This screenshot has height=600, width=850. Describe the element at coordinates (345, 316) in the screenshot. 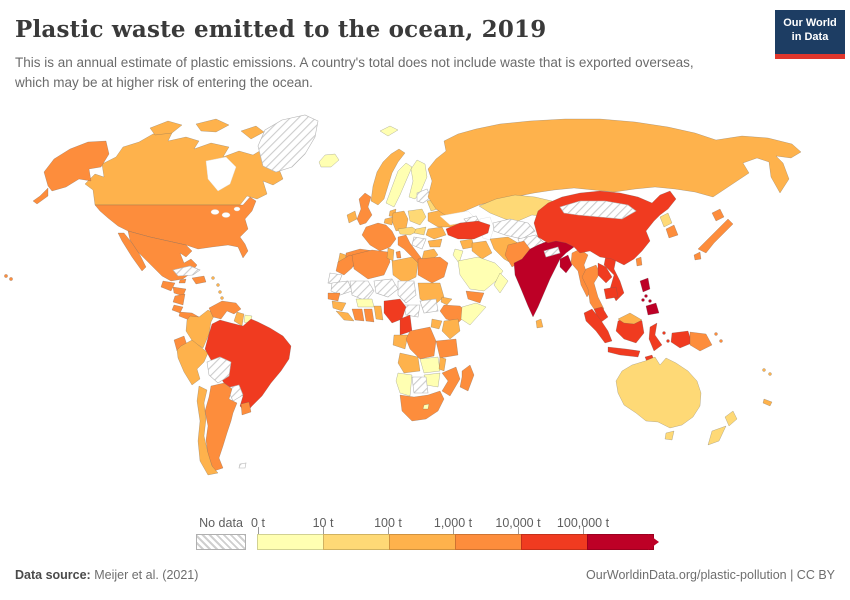

I see `country-sierra-leone-liberia` at that location.